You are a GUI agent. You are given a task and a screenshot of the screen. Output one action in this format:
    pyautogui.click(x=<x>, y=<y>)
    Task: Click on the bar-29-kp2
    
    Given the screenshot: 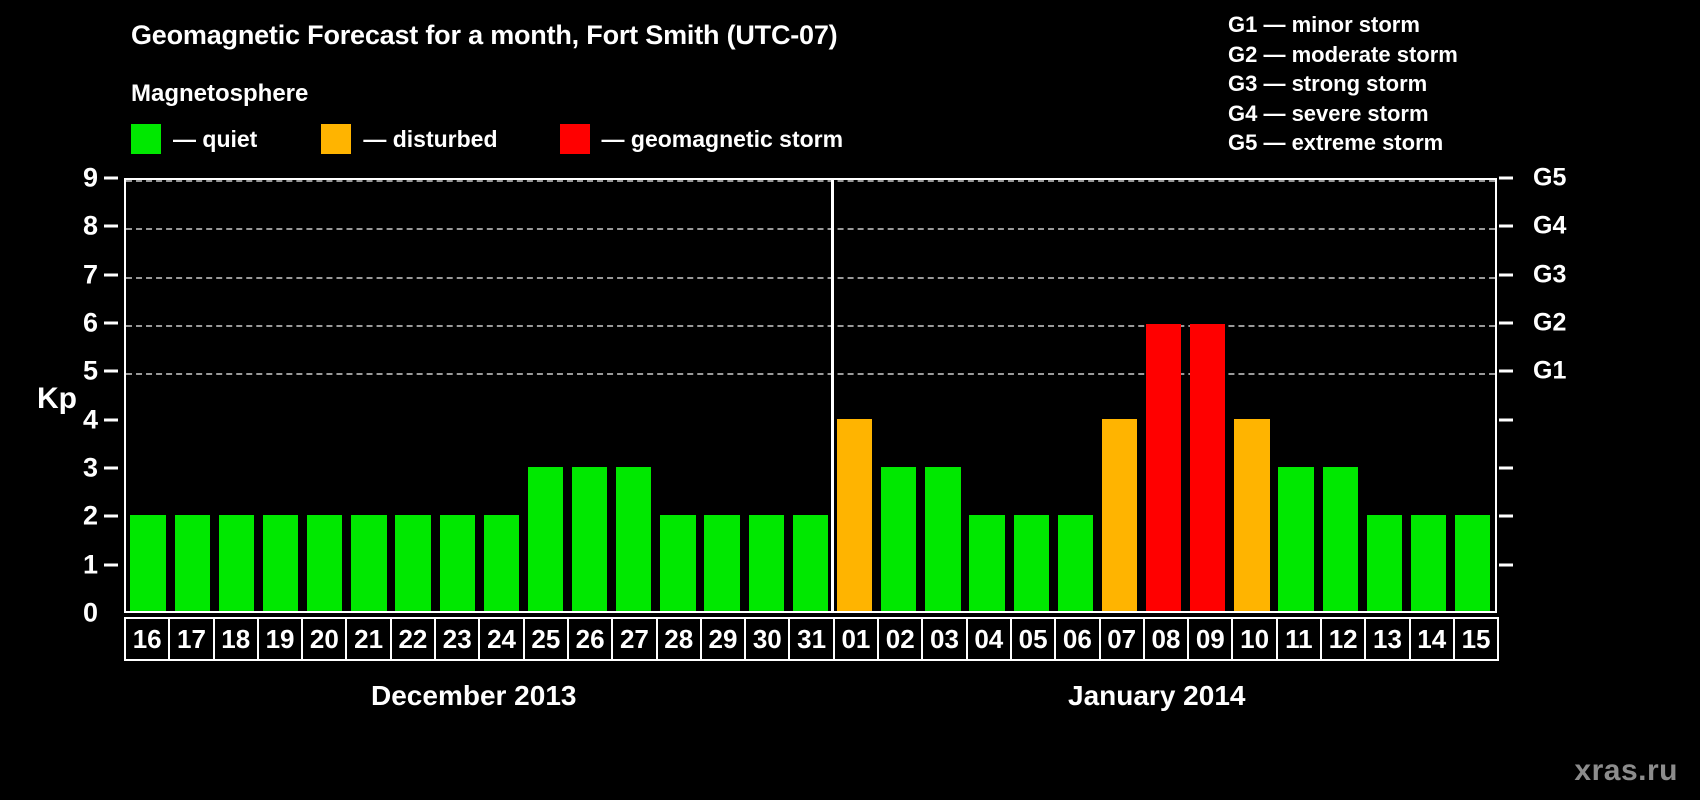 What is the action you would take?
    pyautogui.click(x=722, y=563)
    